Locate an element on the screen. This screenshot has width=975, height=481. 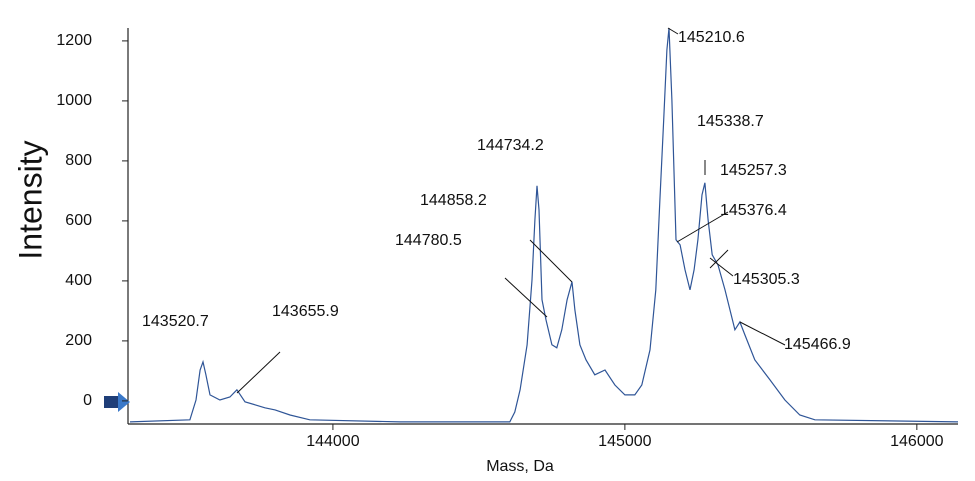
x-tick-label: 145000 is located at coordinates (624, 441).